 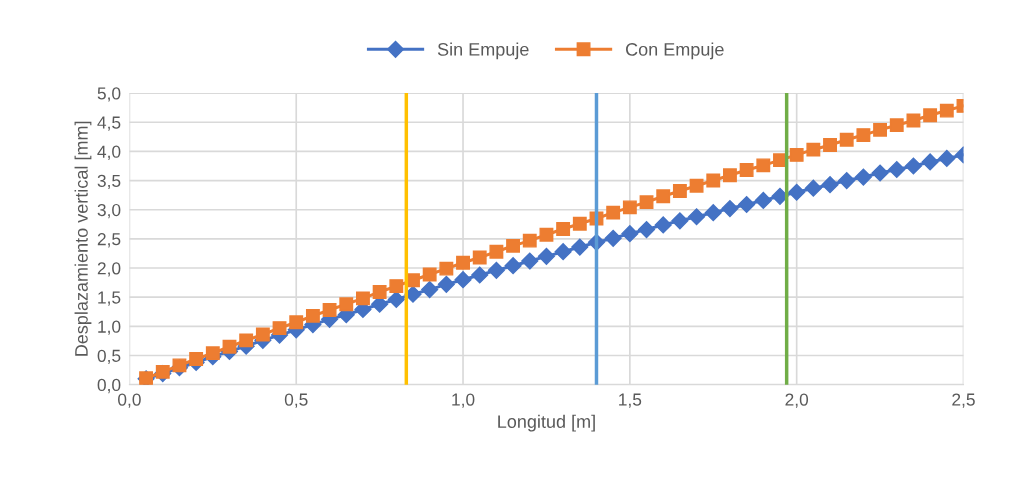 What do you see at coordinates (109, 211) in the screenshot?
I see `y-tick-label: 3,0` at bounding box center [109, 211].